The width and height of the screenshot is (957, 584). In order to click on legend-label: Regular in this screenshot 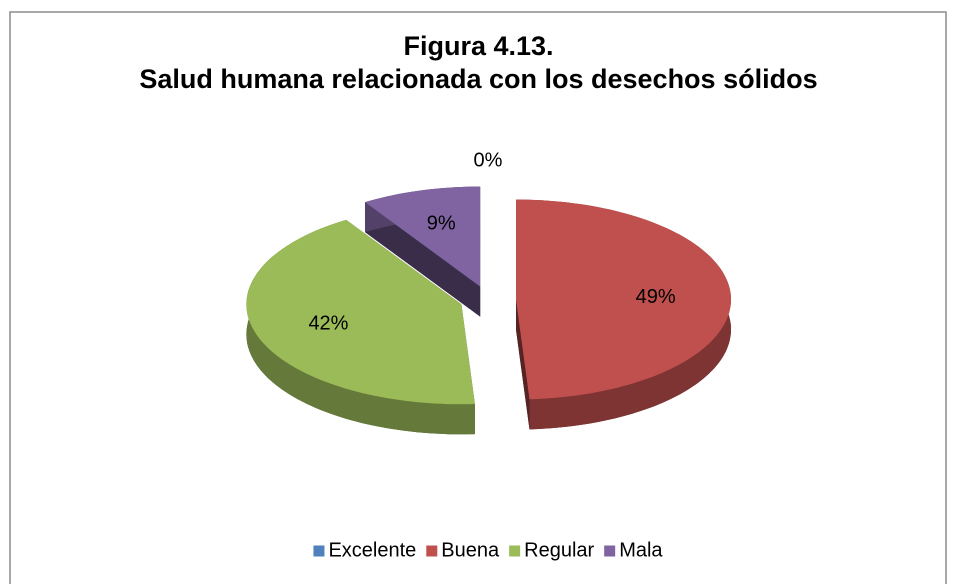, I will do `click(559, 550)`.